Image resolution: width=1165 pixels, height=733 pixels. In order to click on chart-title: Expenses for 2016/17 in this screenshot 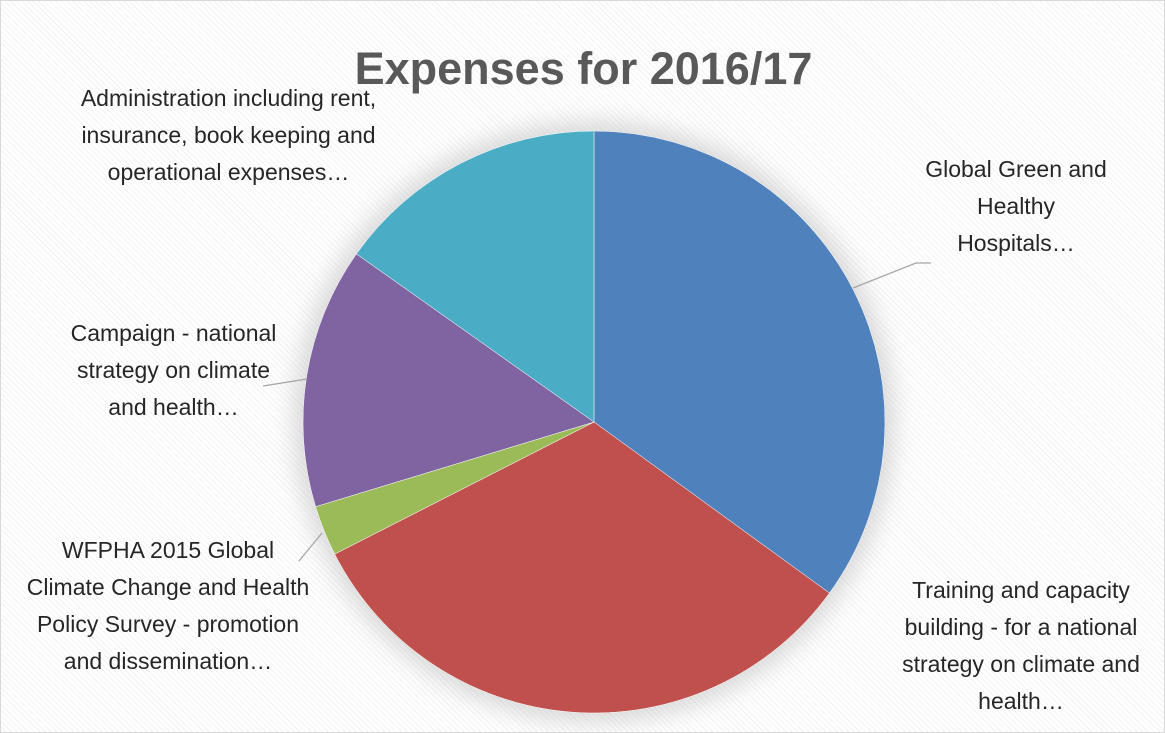, I will do `click(583, 68)`.